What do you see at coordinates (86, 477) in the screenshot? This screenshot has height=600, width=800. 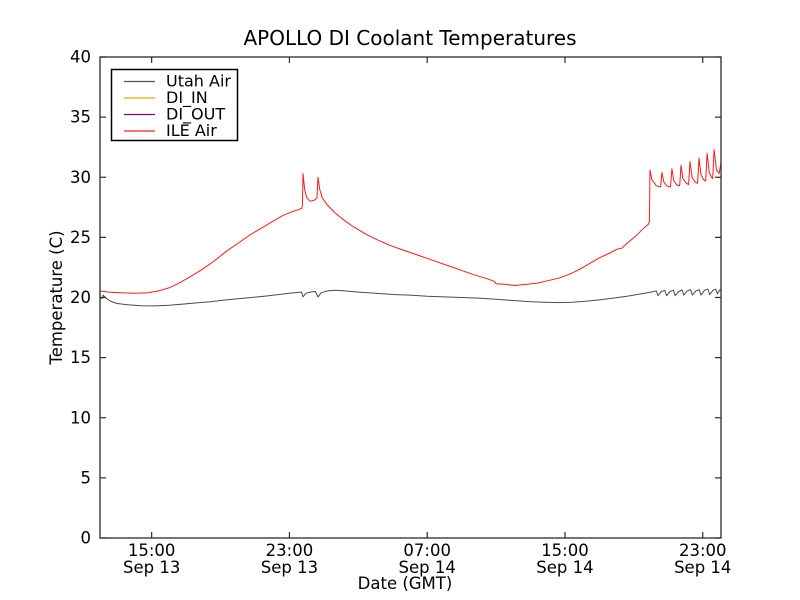 I see `y-tick-label: 5` at bounding box center [86, 477].